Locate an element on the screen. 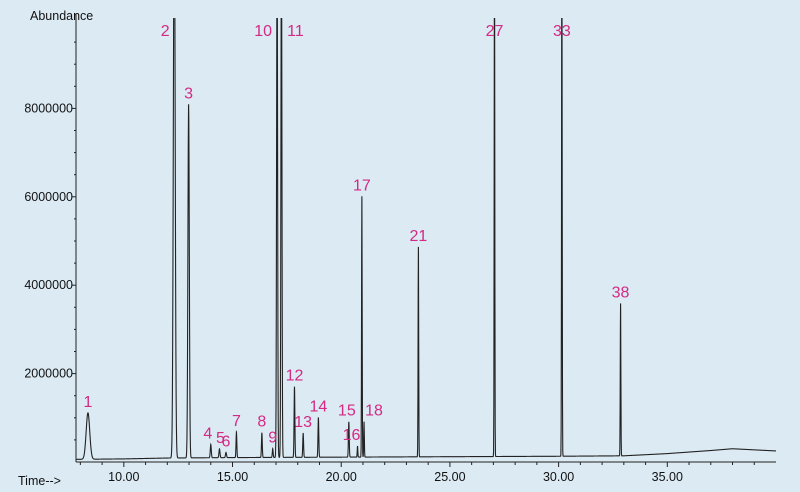  peak-label-13: 13 is located at coordinates (303, 422).